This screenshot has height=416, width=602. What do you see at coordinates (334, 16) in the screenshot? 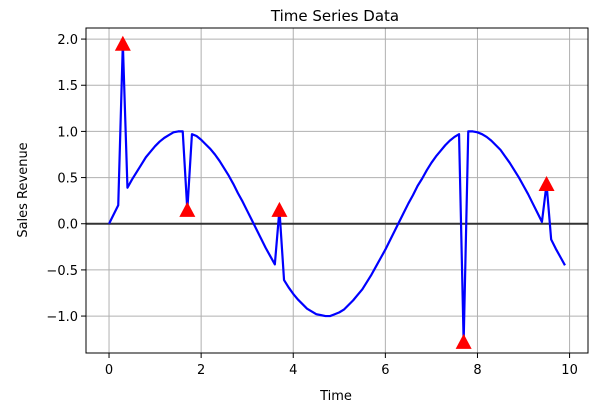
I see `chart-title: Time Series Data` at bounding box center [334, 16].